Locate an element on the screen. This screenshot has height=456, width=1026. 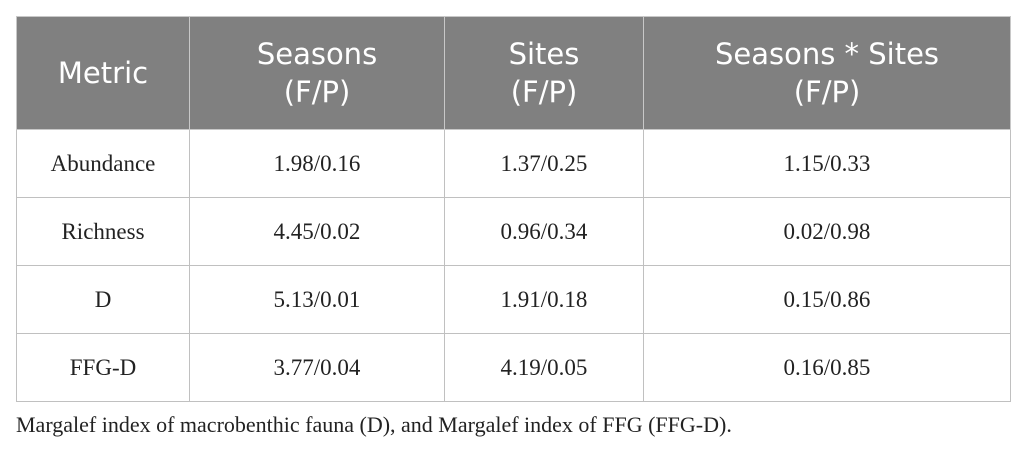
table-cell: 4.45/0.02 is located at coordinates (317, 231).